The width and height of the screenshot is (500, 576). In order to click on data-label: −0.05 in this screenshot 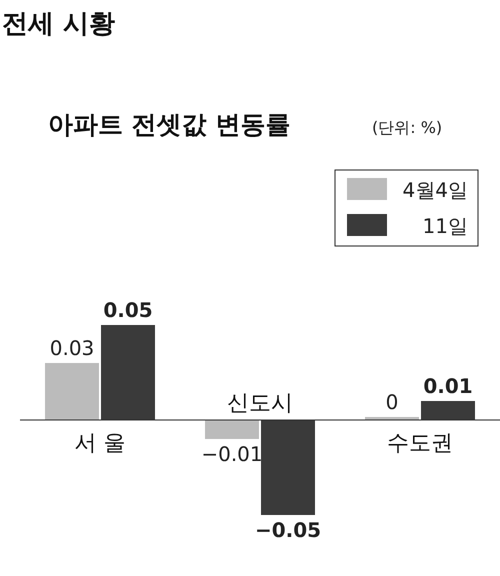, I will do `click(288, 530)`.